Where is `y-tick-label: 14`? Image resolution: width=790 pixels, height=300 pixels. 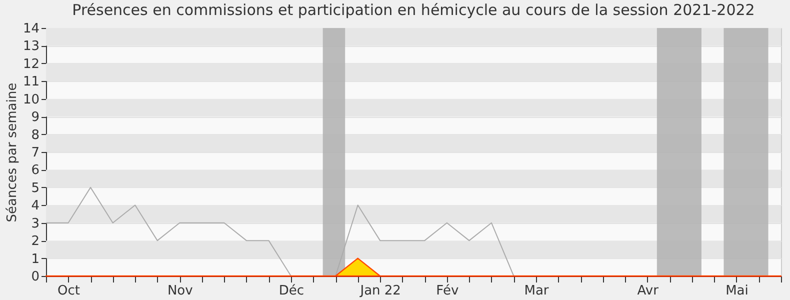
y-tick-label: 14 is located at coordinates (31, 29).